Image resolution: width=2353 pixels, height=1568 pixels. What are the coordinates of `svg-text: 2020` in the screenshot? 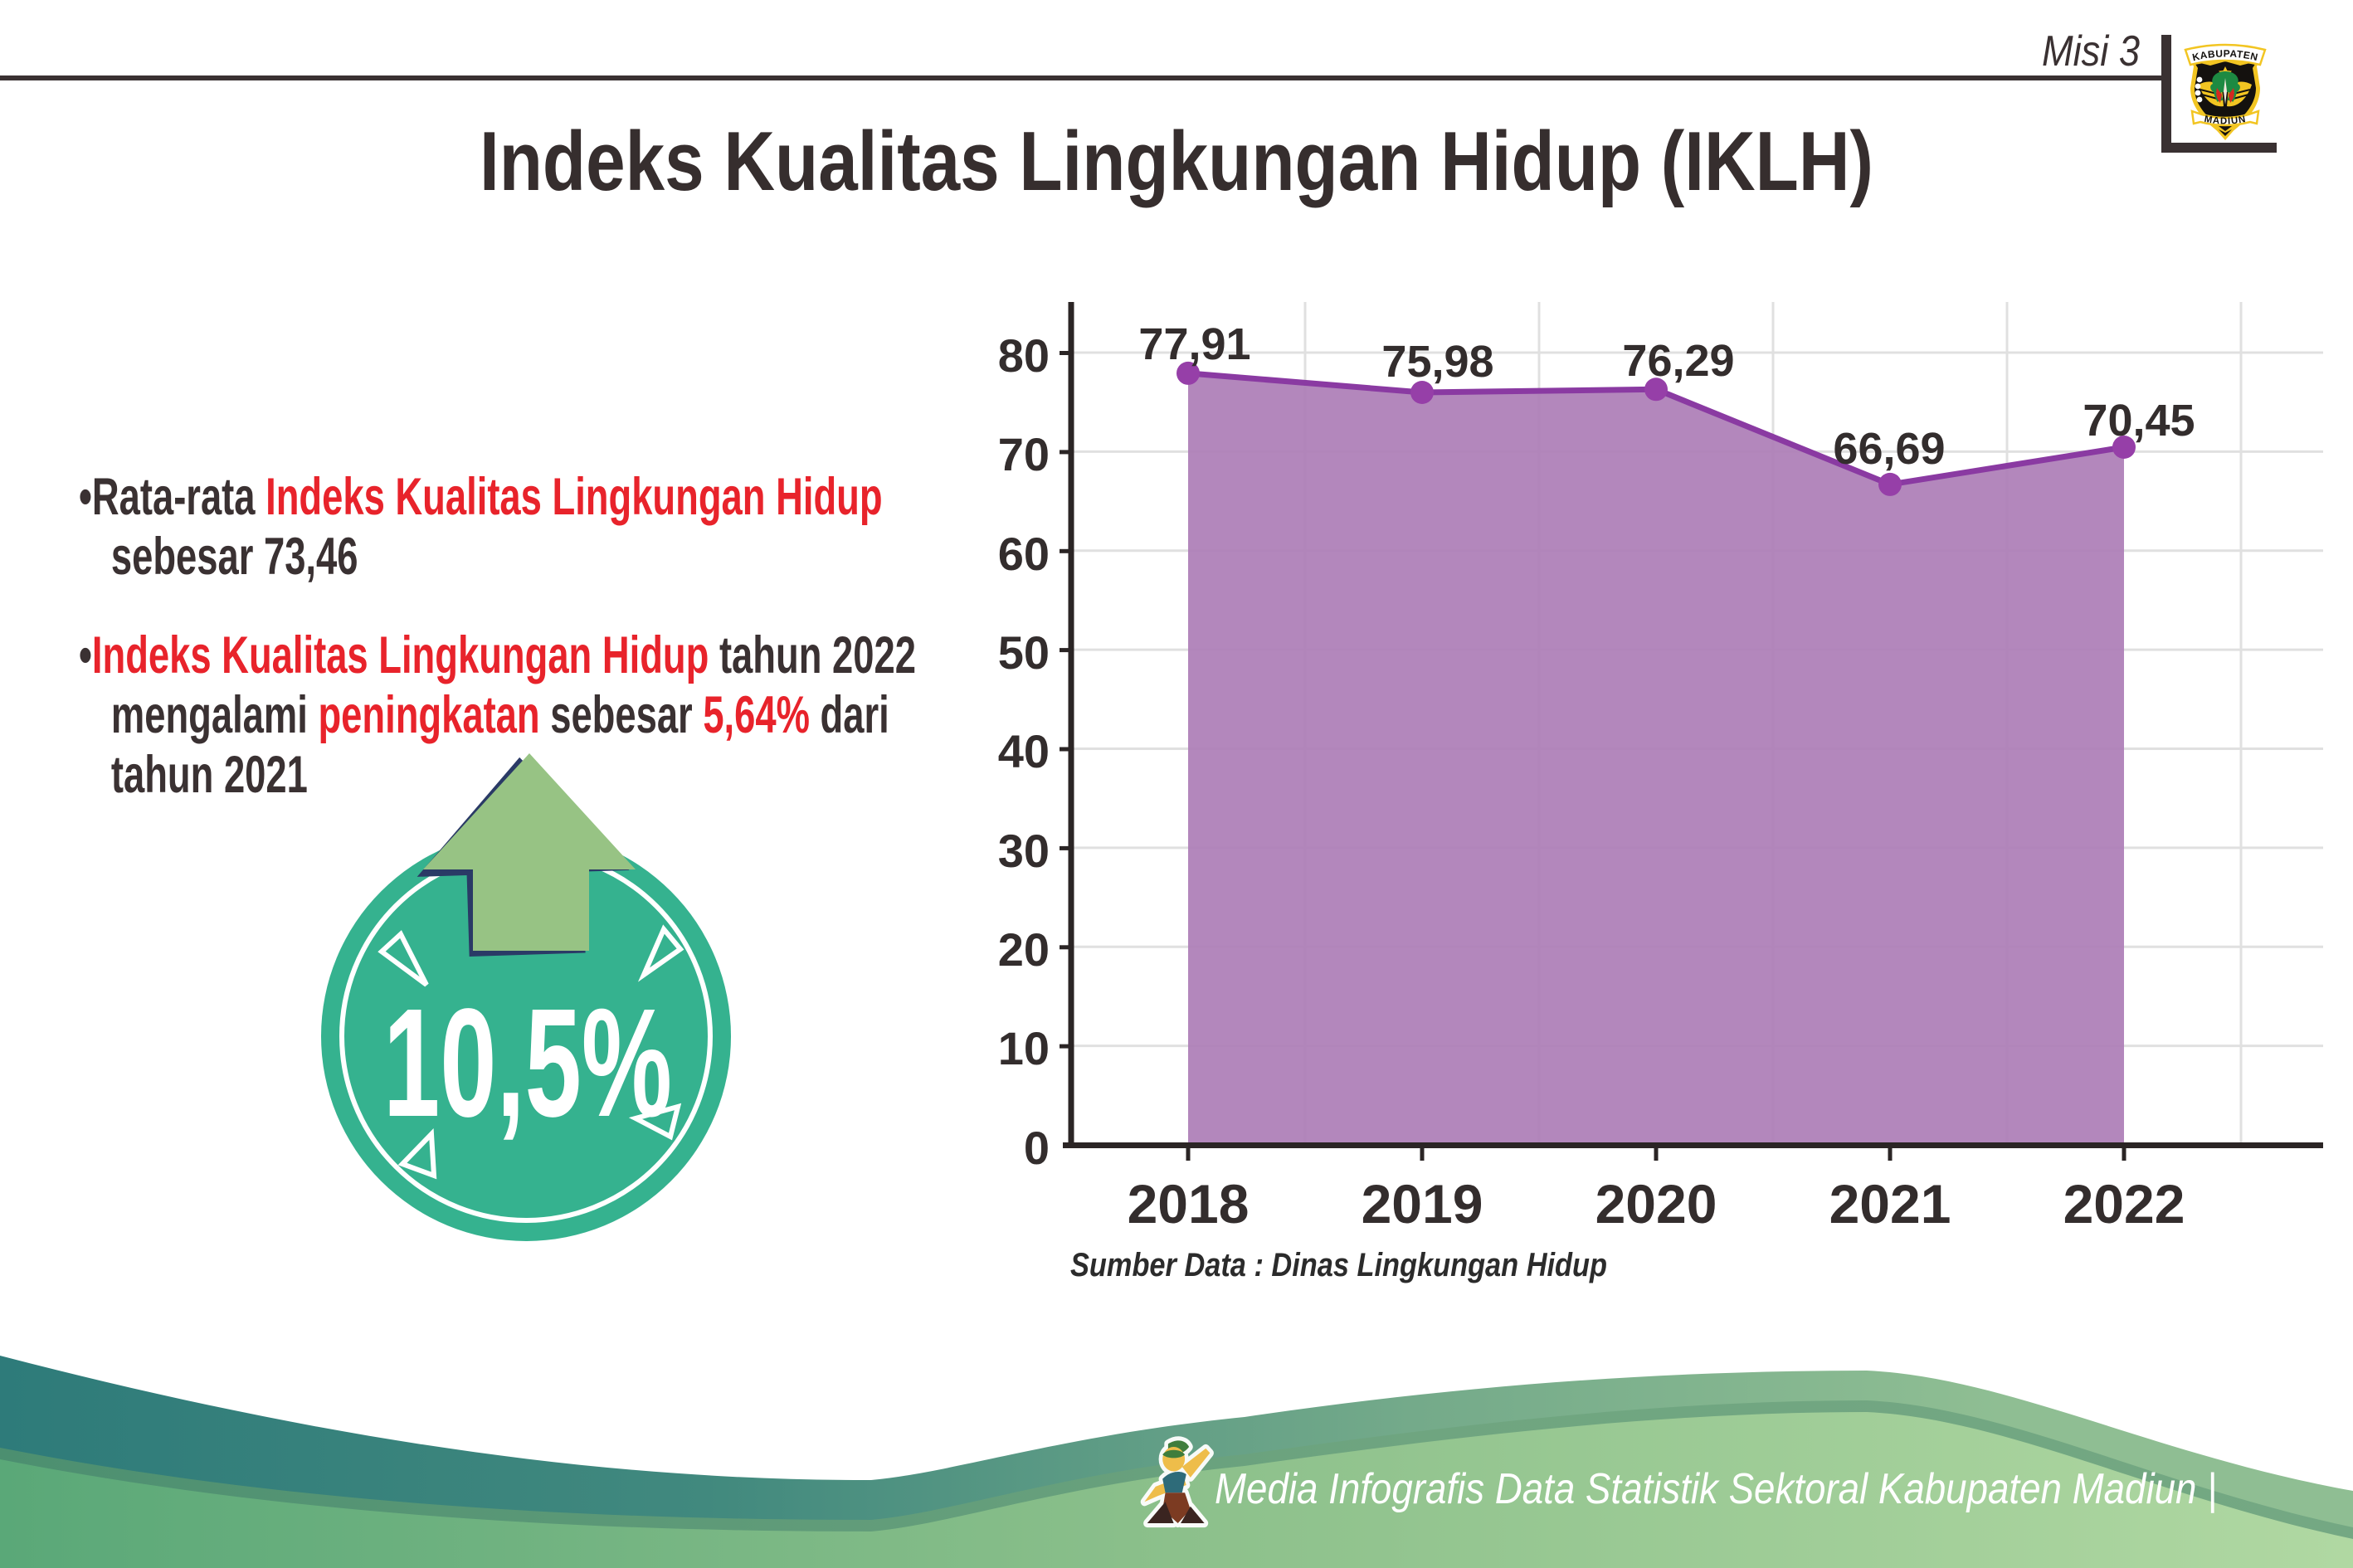 It's located at (1656, 1203).